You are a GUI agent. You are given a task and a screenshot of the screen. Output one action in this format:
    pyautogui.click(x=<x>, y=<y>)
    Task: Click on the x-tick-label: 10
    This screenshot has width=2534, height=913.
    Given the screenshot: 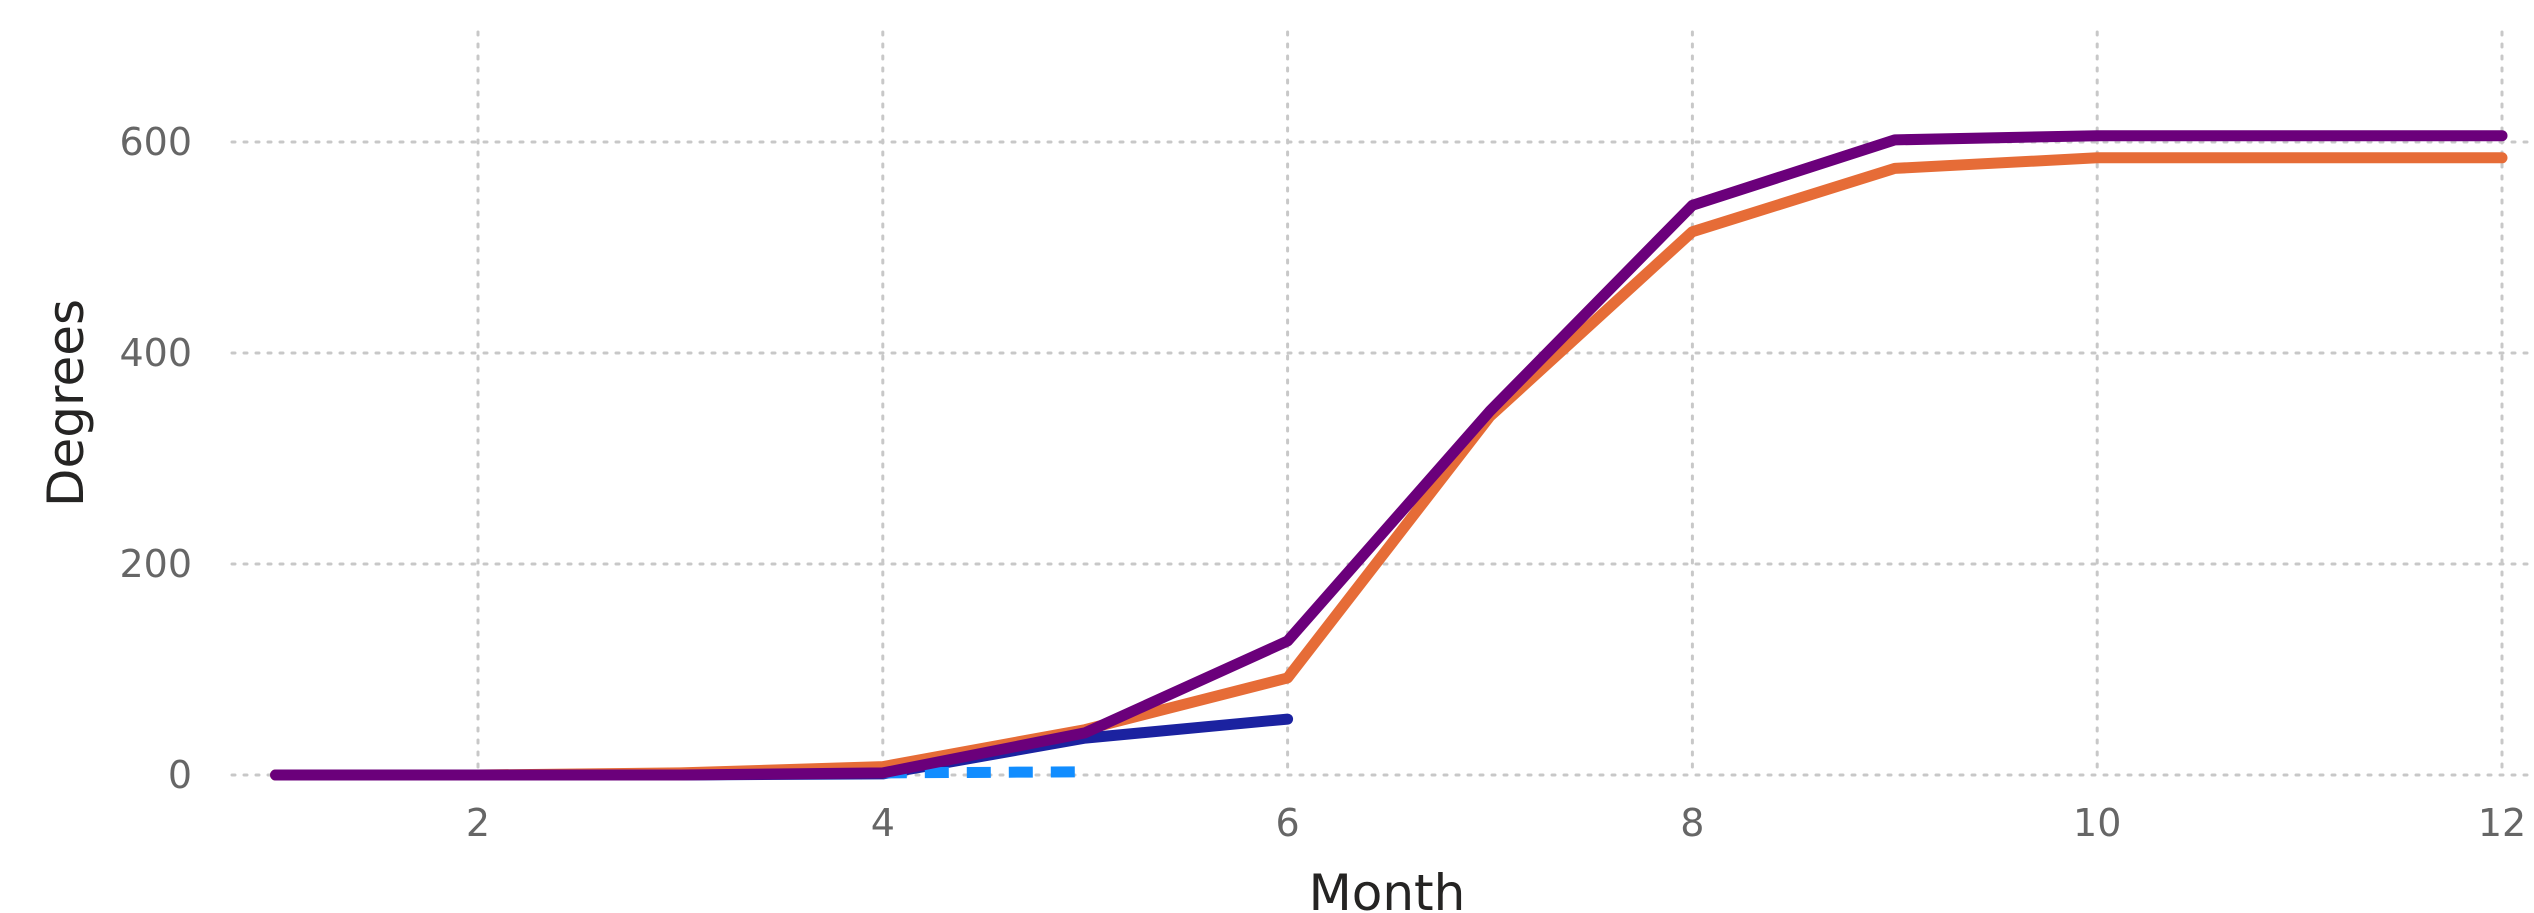 What is the action you would take?
    pyautogui.click(x=2097, y=823)
    